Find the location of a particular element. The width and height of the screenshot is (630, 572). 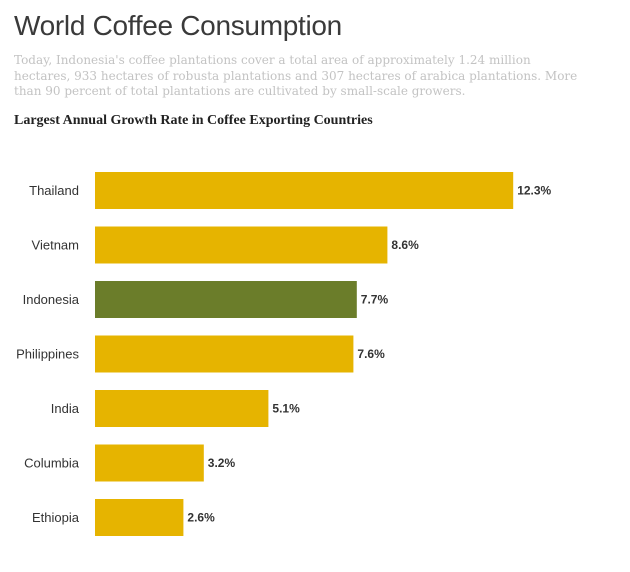

value-label: 7.7% is located at coordinates (375, 300).